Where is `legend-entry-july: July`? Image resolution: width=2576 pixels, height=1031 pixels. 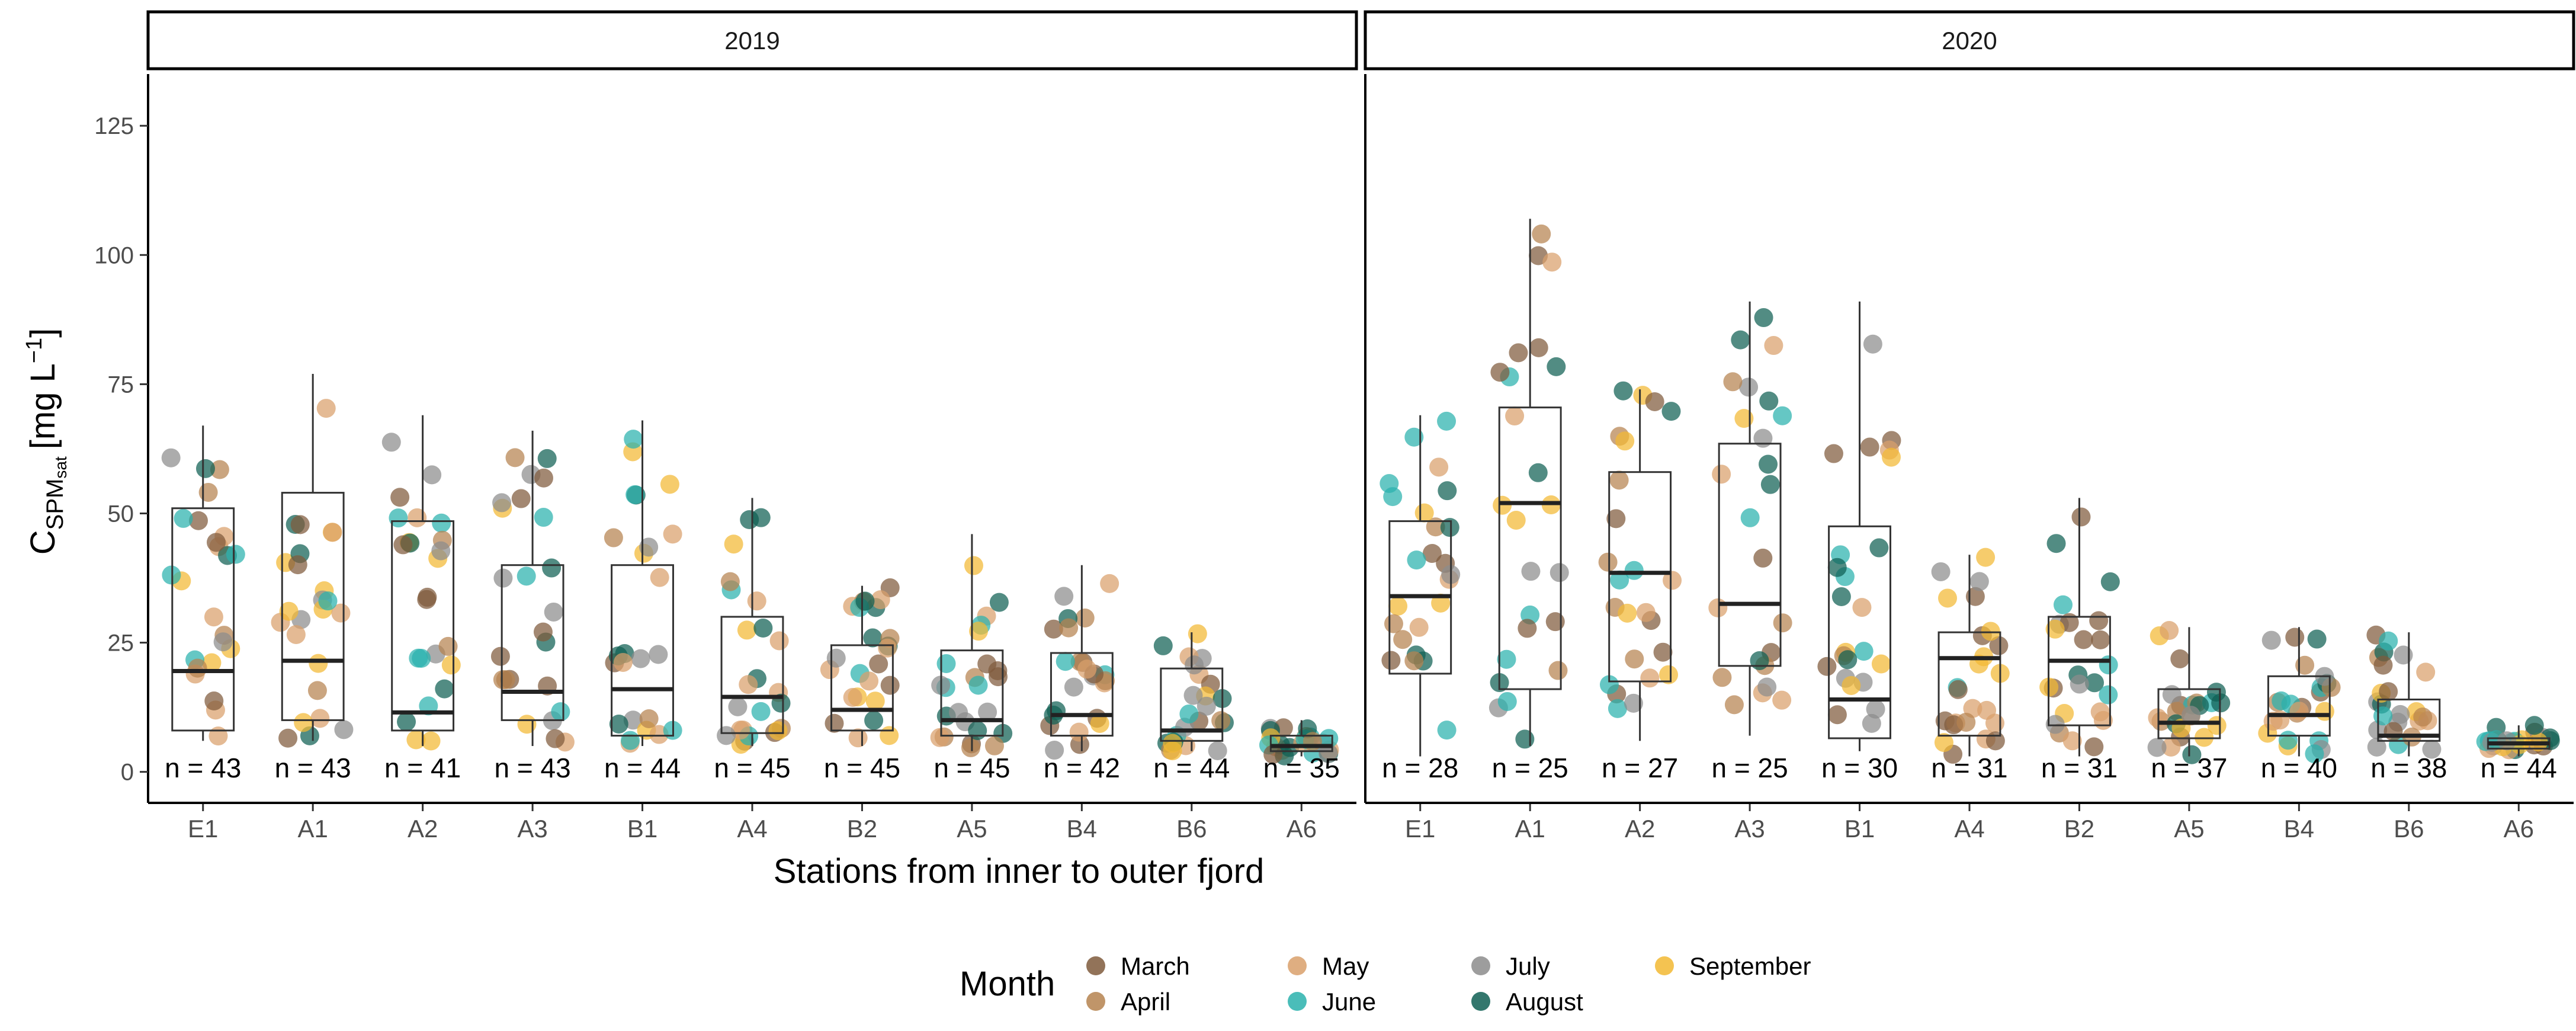 legend-entry-july: July is located at coordinates (1510, 966).